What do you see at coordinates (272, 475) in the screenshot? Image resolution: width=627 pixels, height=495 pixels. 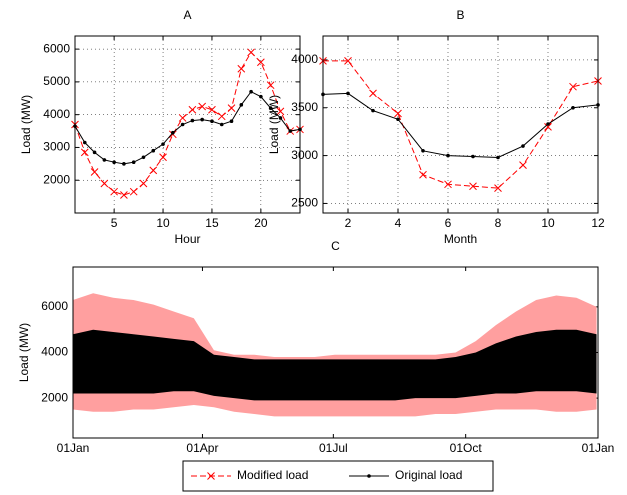 I see `legend-label: Modified load` at bounding box center [272, 475].